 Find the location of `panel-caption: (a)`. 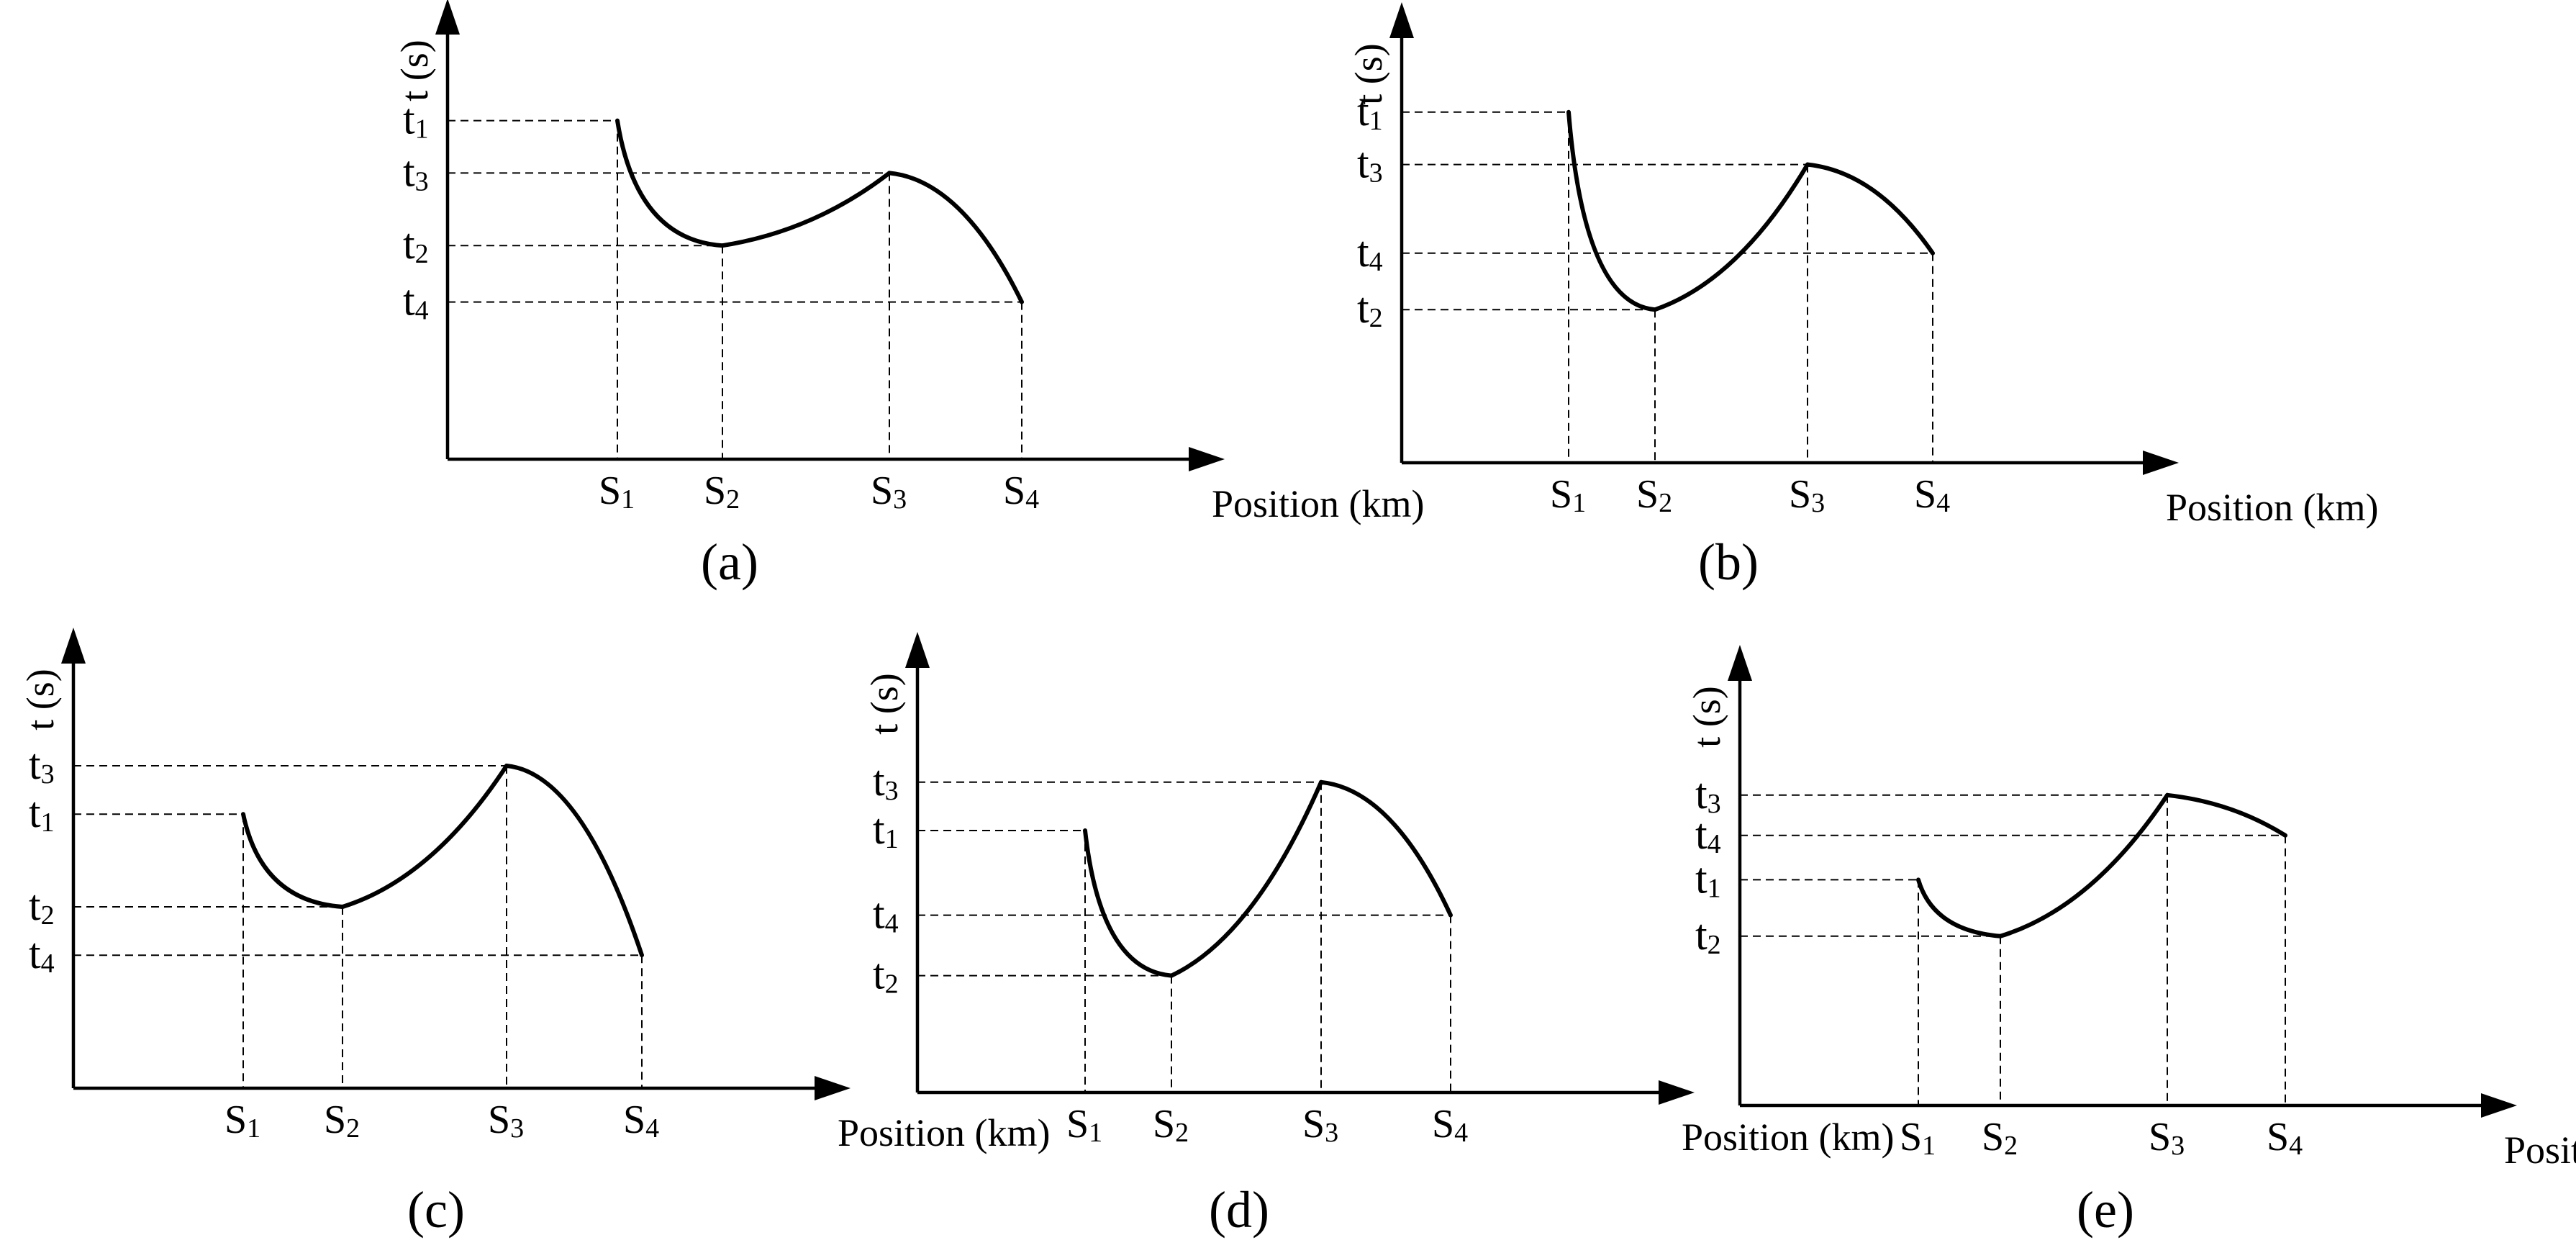

panel-caption: (a) is located at coordinates (729, 562).